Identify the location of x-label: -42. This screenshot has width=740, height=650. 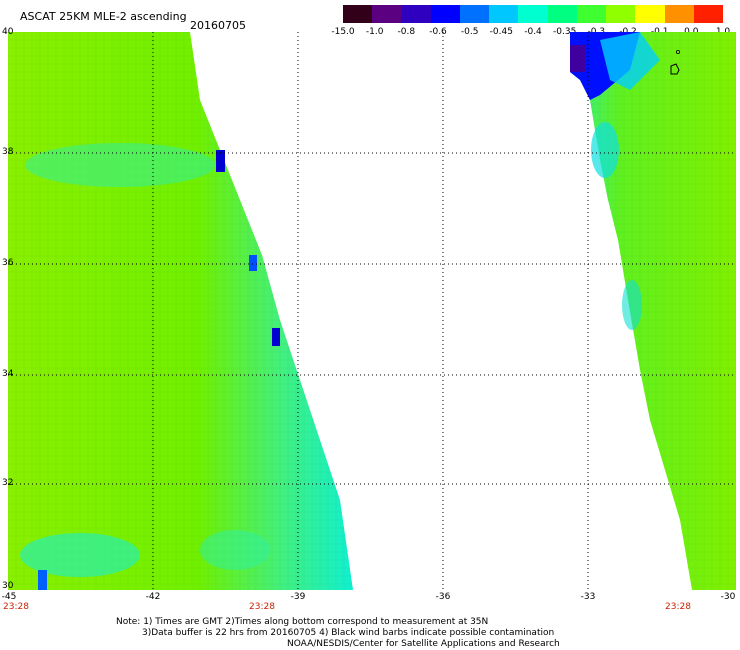
(153, 597).